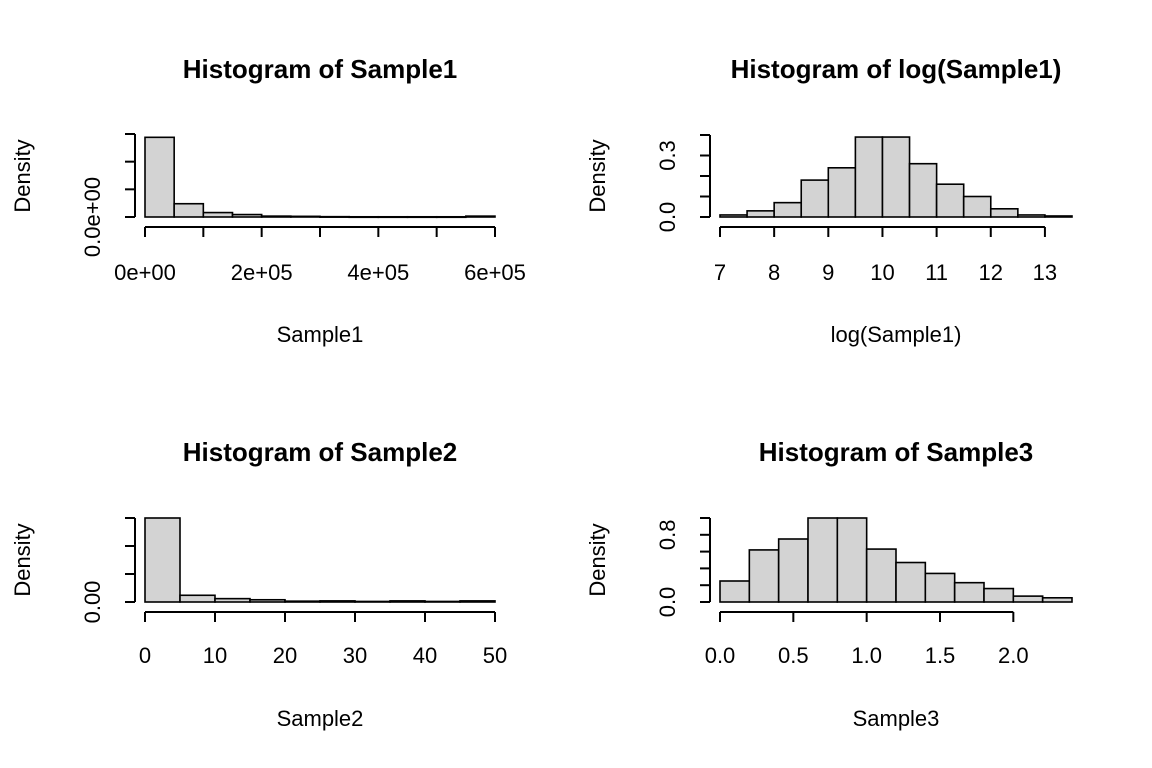 Image resolution: width=1152 pixels, height=768 pixels. Describe the element at coordinates (320, 718) in the screenshot. I see `x-axis-label: Sample2` at that location.